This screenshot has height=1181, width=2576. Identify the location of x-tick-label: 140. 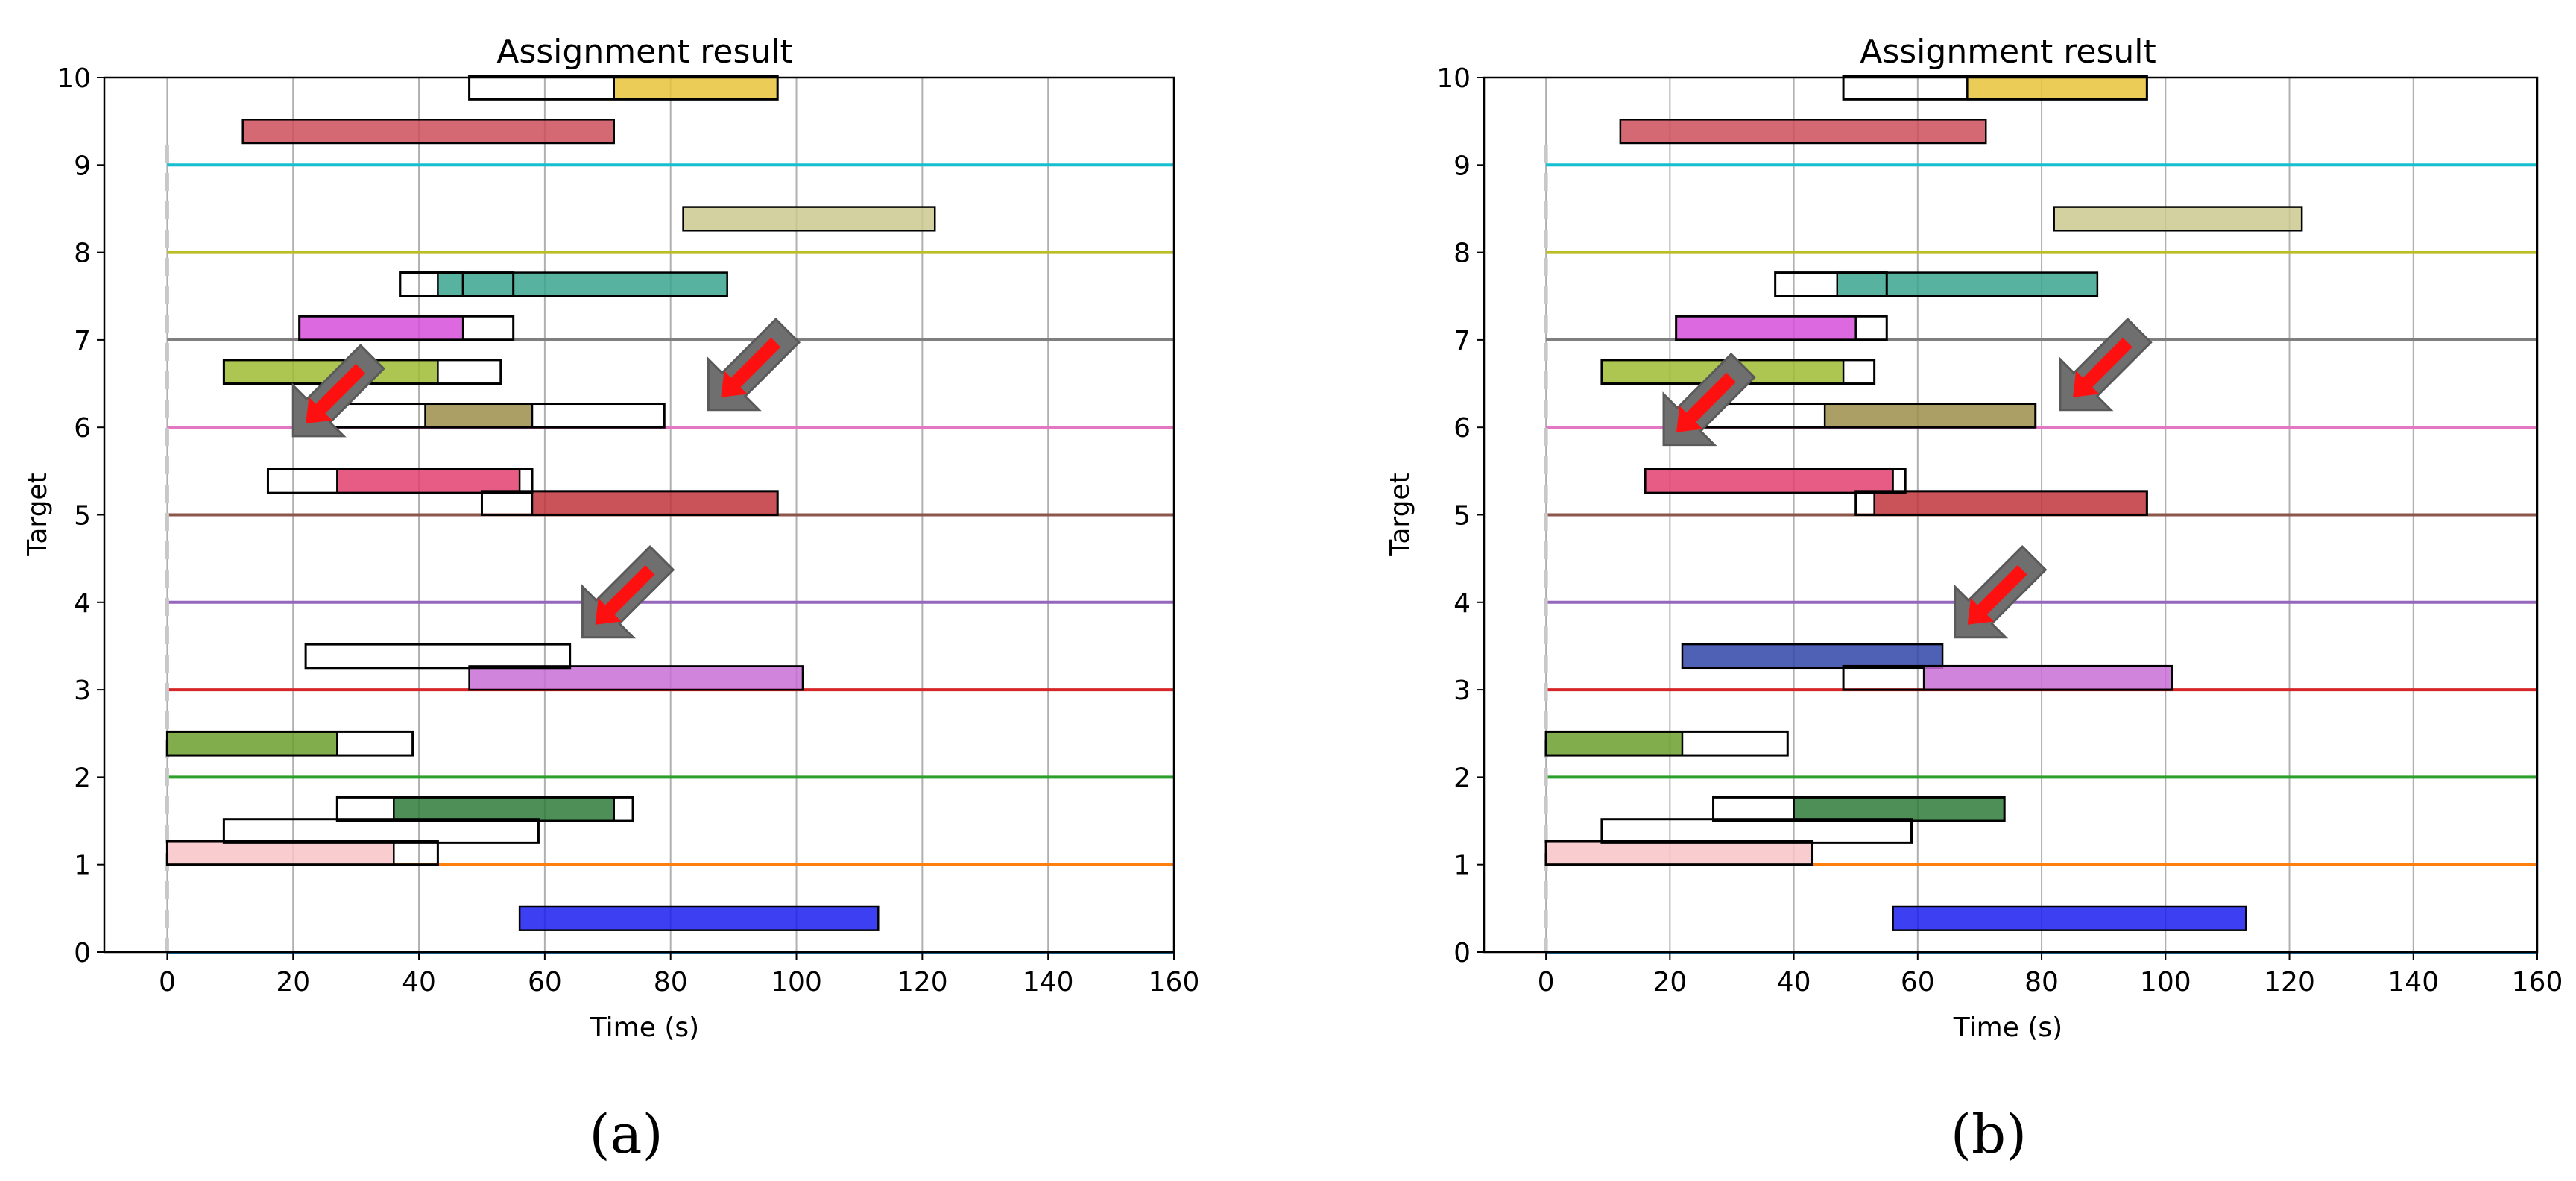
(2413, 982).